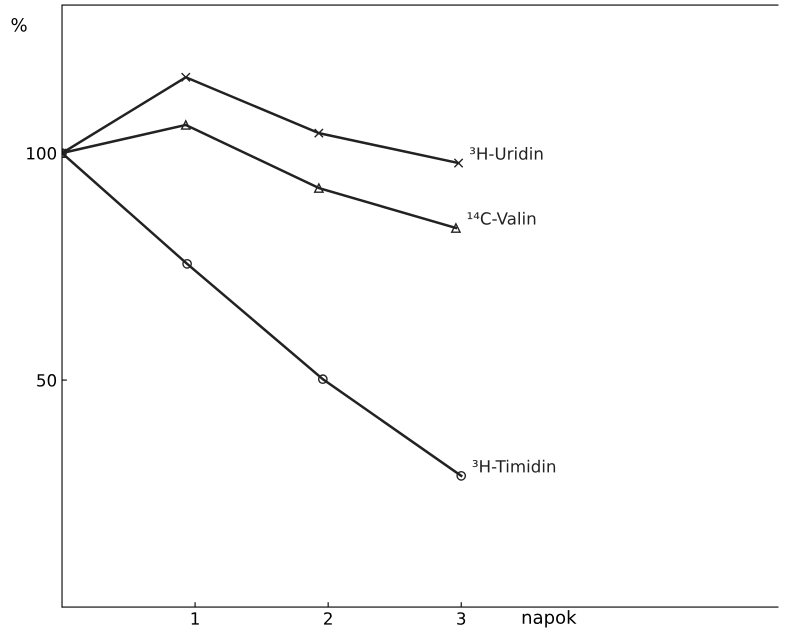  Describe the element at coordinates (46, 380) in the screenshot. I see `y-tick-label: 50` at that location.